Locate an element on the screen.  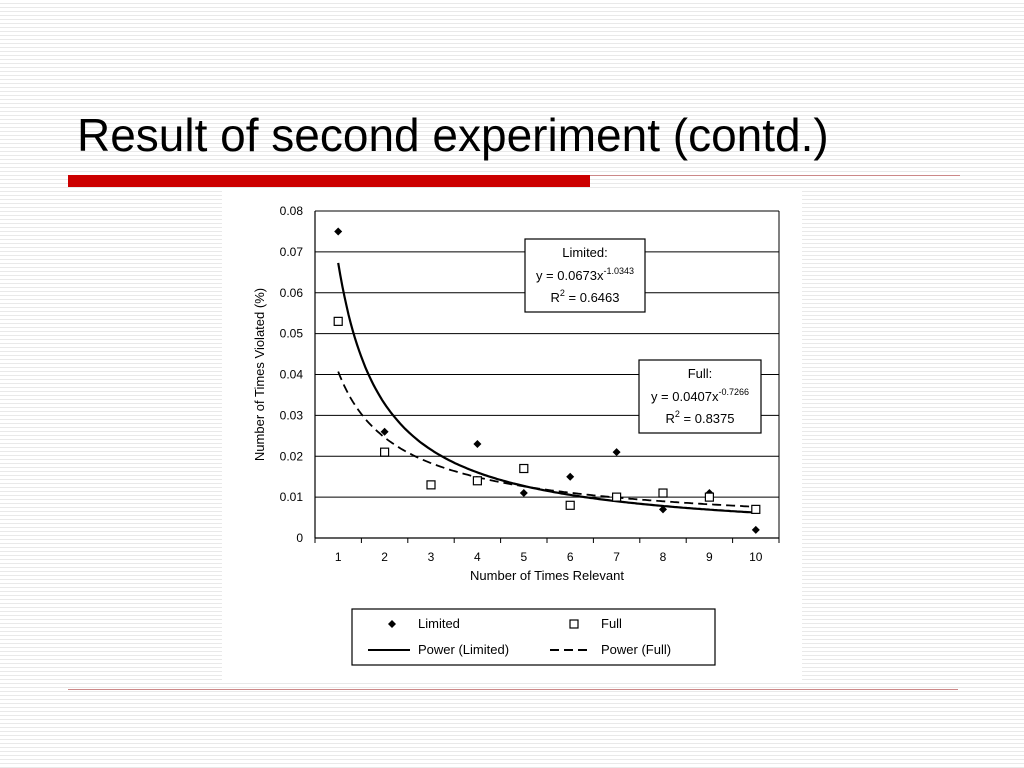
legend-item-power-full: Power (Full) is located at coordinates (610, 649).